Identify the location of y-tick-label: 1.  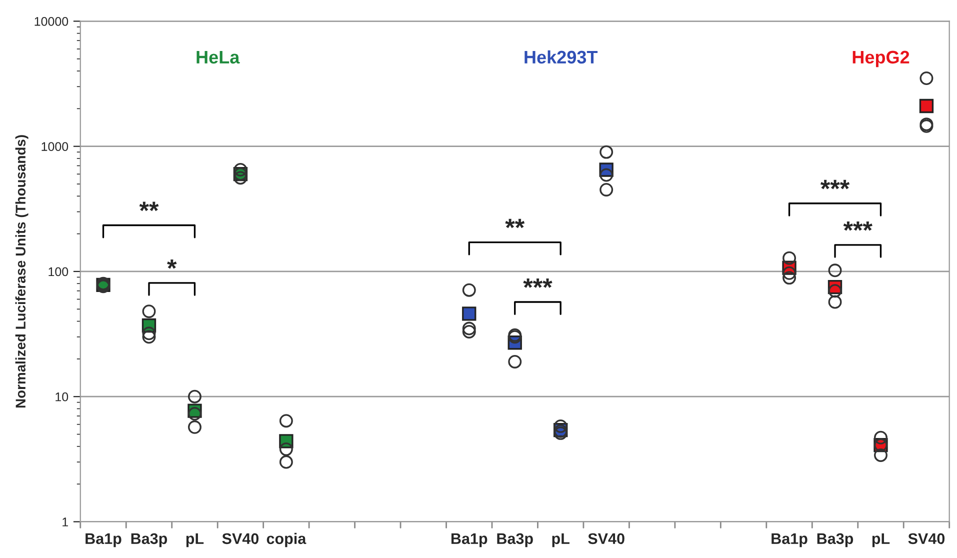
(65, 522).